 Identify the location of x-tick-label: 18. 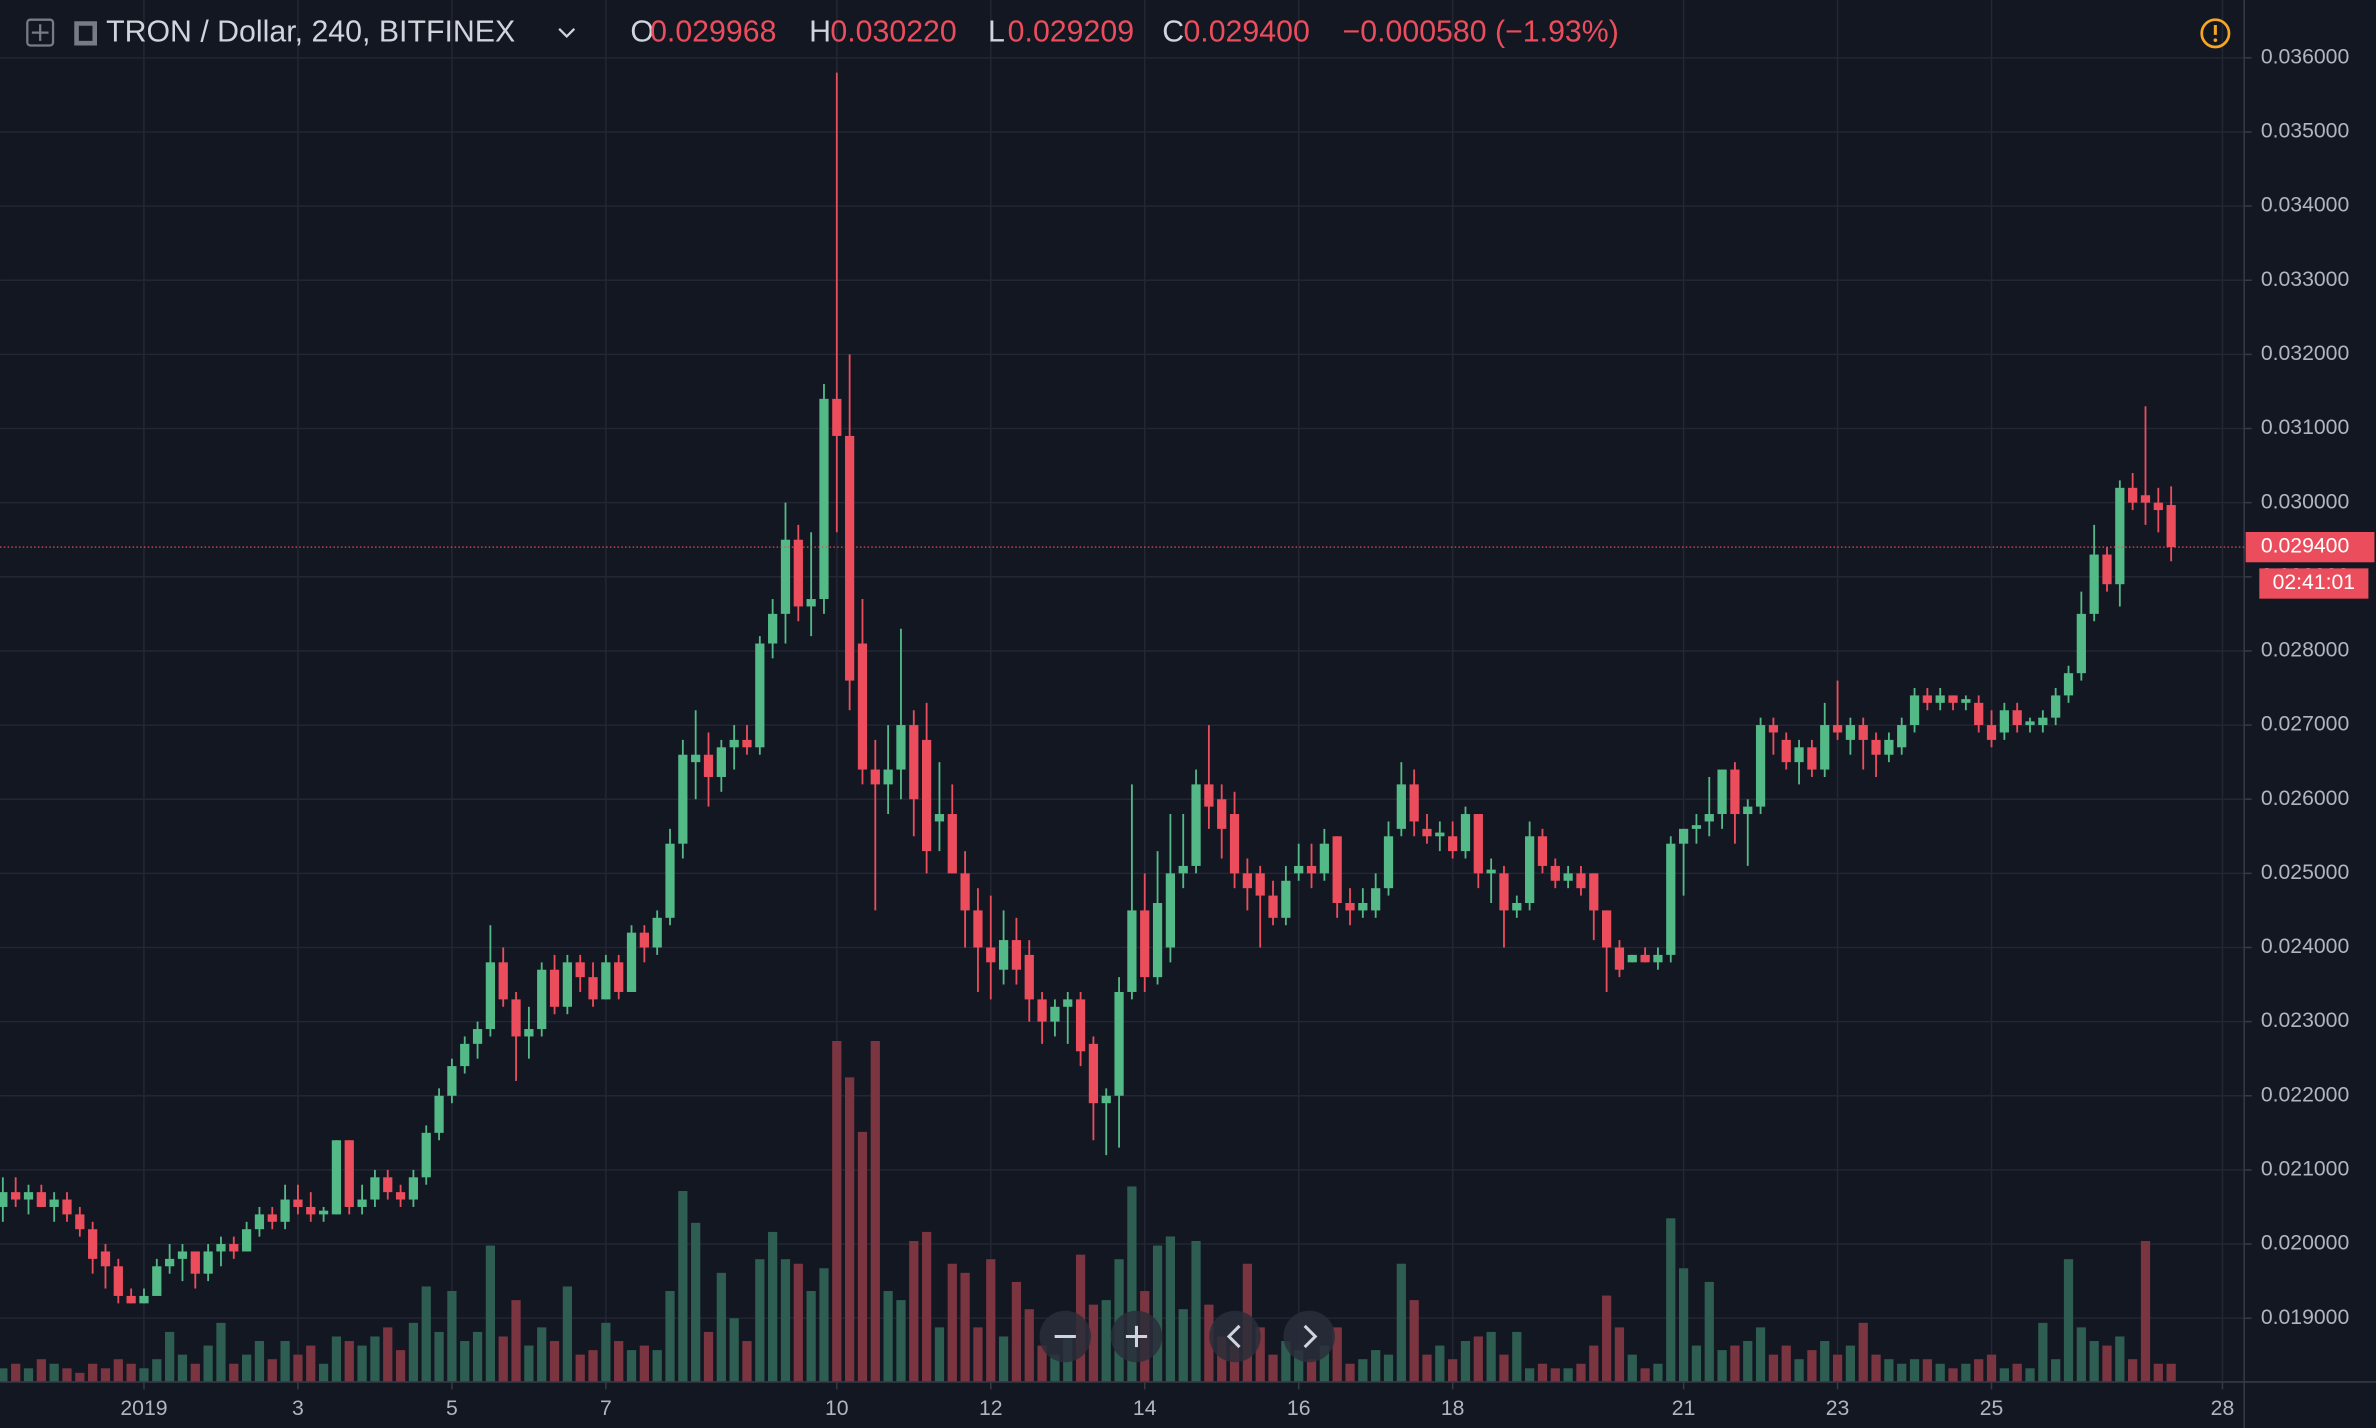
(1453, 1408).